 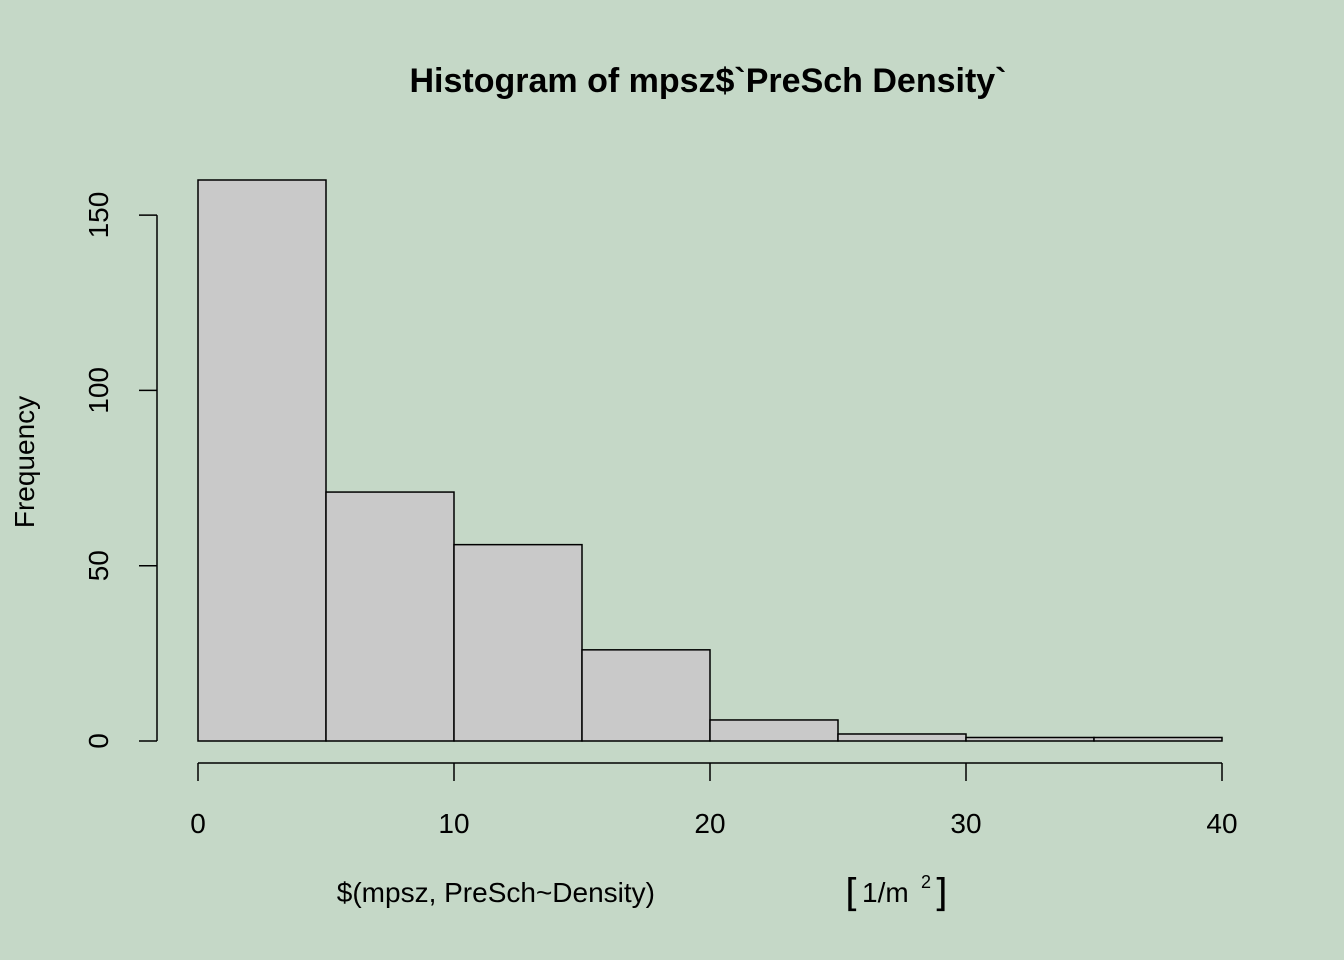 What do you see at coordinates (940, 893) in the screenshot?
I see `x-axis-label-bracket-close: ]` at bounding box center [940, 893].